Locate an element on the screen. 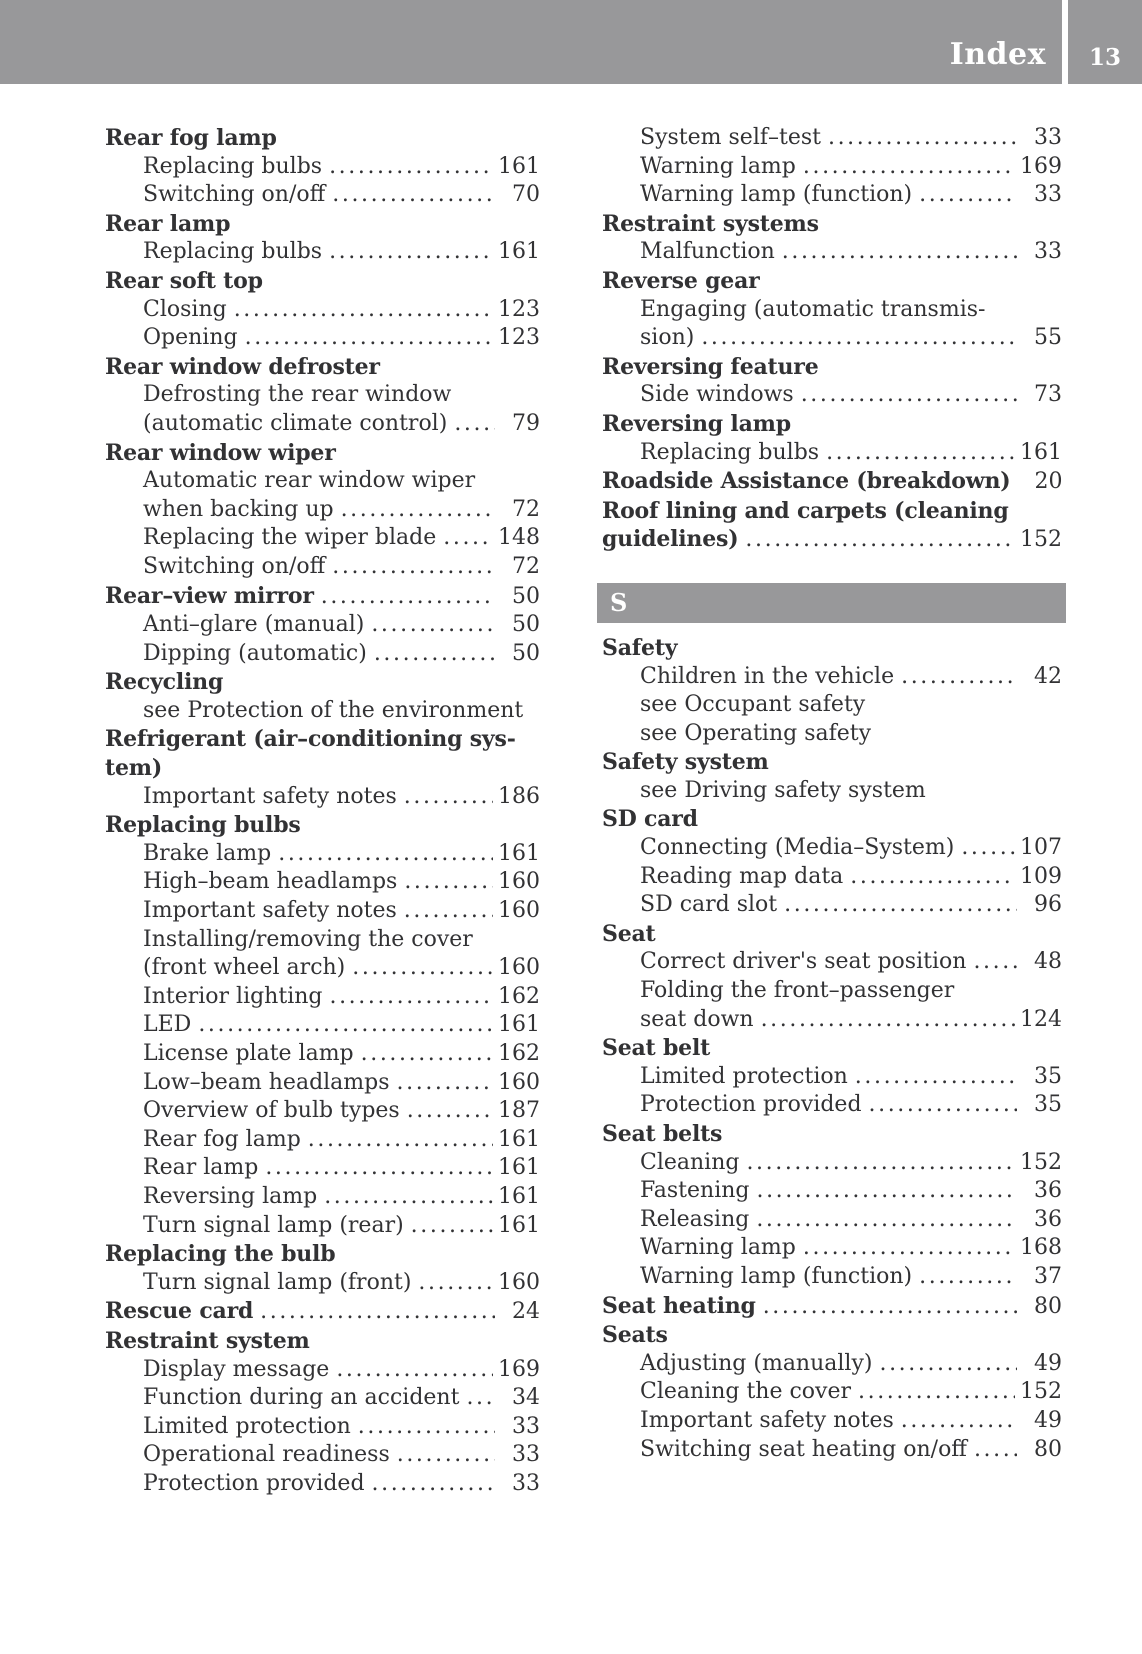 This screenshot has height=1654, width=1142. index-entry: Folding the front–passenger is located at coordinates (832, 991).